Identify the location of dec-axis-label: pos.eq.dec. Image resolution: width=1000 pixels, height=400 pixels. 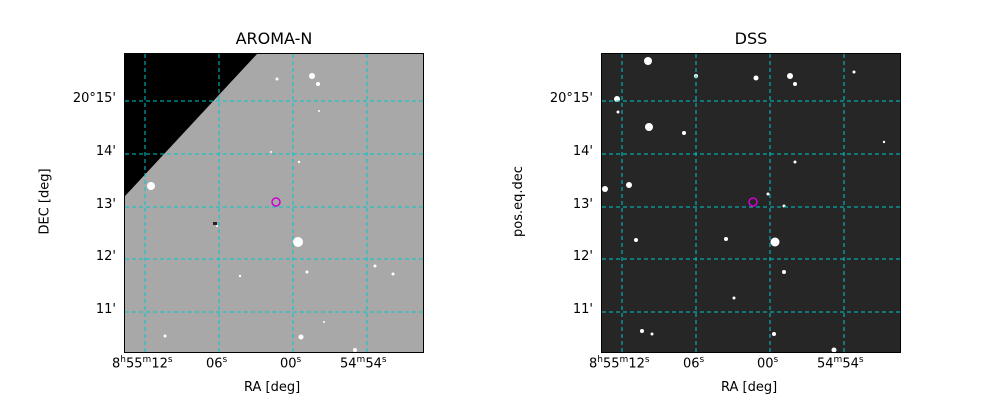
(518, 201).